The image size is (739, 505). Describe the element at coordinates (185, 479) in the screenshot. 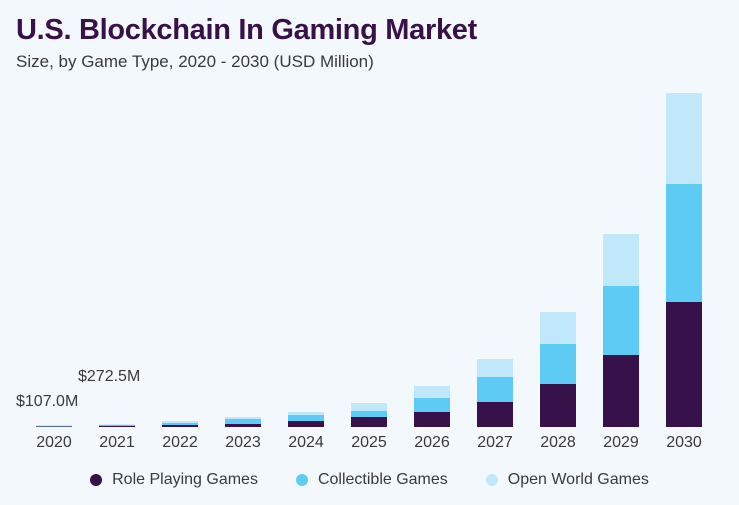

I see `legend-label: Role Playing Games` at that location.